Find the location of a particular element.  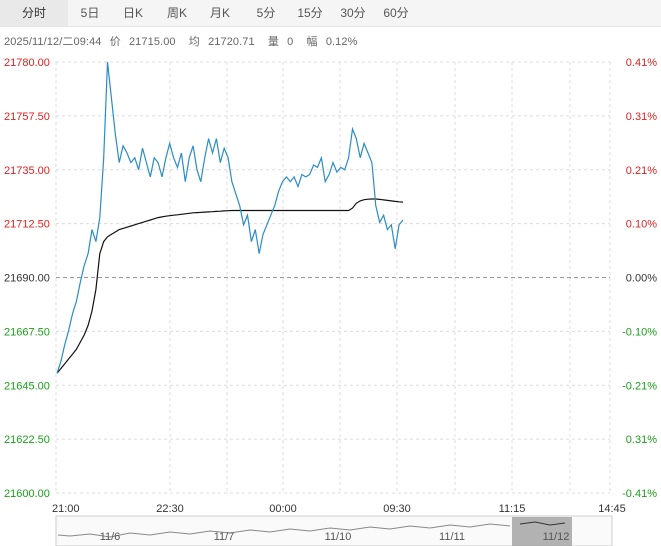

period-tabbar: 分时 5日 日K 周K 月K 5分 15分 30分 60分 is located at coordinates (330, 13).